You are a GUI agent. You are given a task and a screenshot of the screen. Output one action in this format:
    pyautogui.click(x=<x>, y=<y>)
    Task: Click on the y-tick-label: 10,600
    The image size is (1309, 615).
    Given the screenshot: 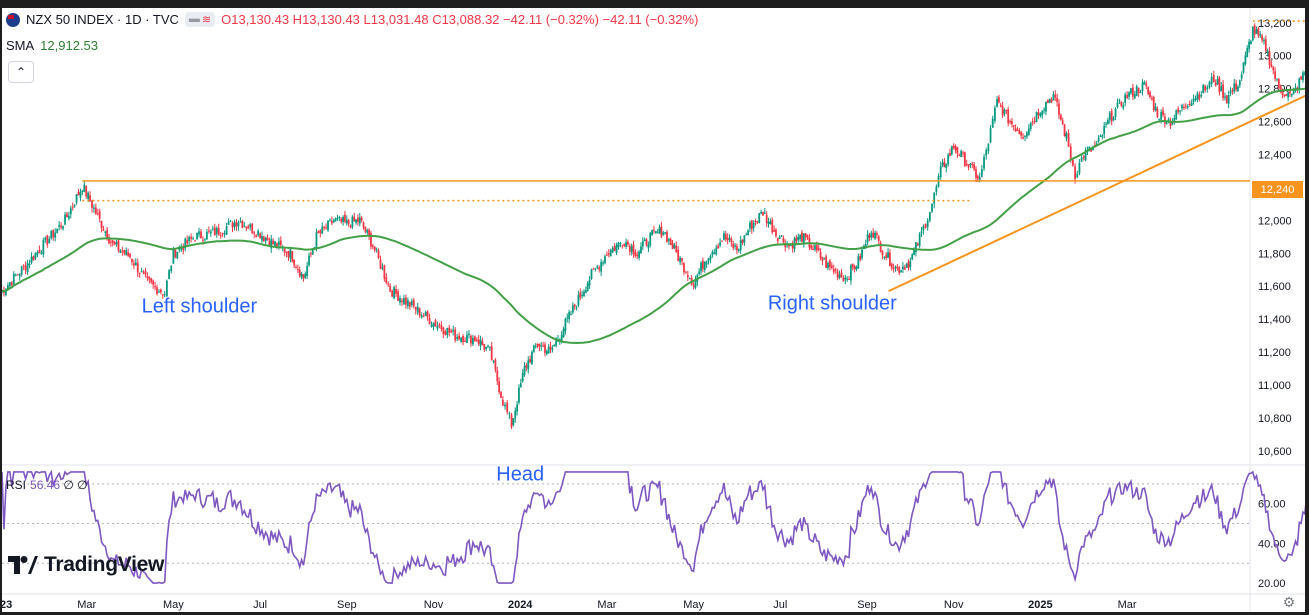 What is the action you would take?
    pyautogui.click(x=1275, y=452)
    